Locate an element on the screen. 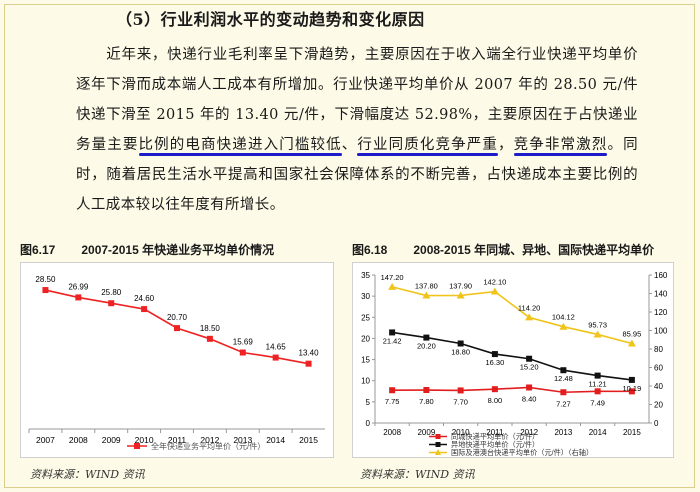 The image size is (700, 492). series-1-label-2011: 16.30 is located at coordinates (494, 362).